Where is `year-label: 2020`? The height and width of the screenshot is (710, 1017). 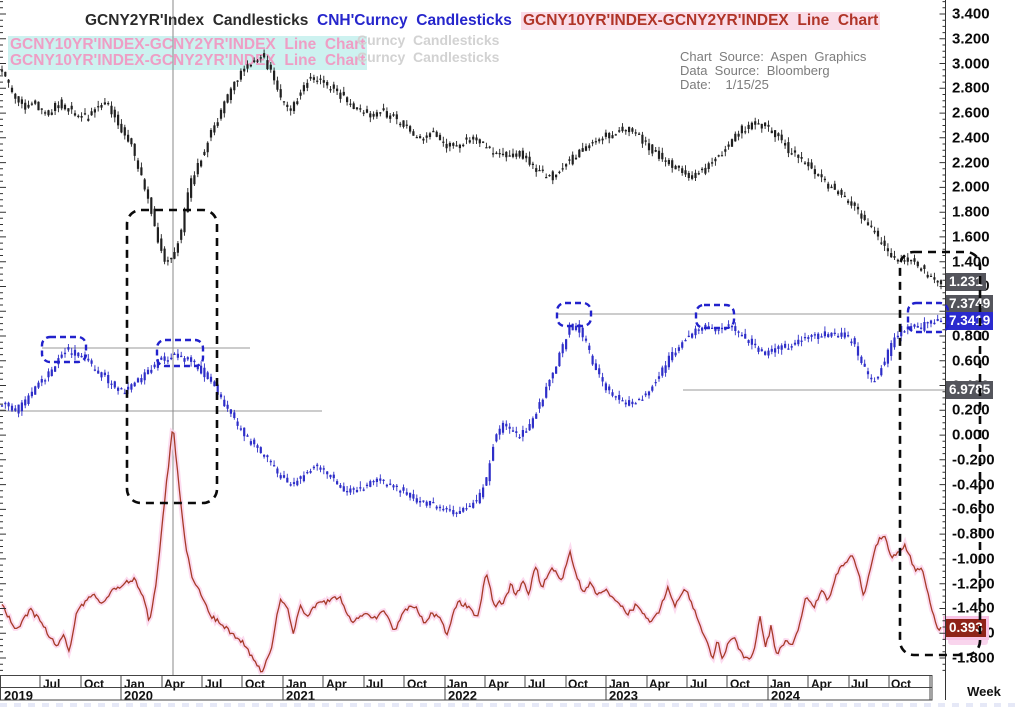
year-label: 2020 is located at coordinates (138, 695).